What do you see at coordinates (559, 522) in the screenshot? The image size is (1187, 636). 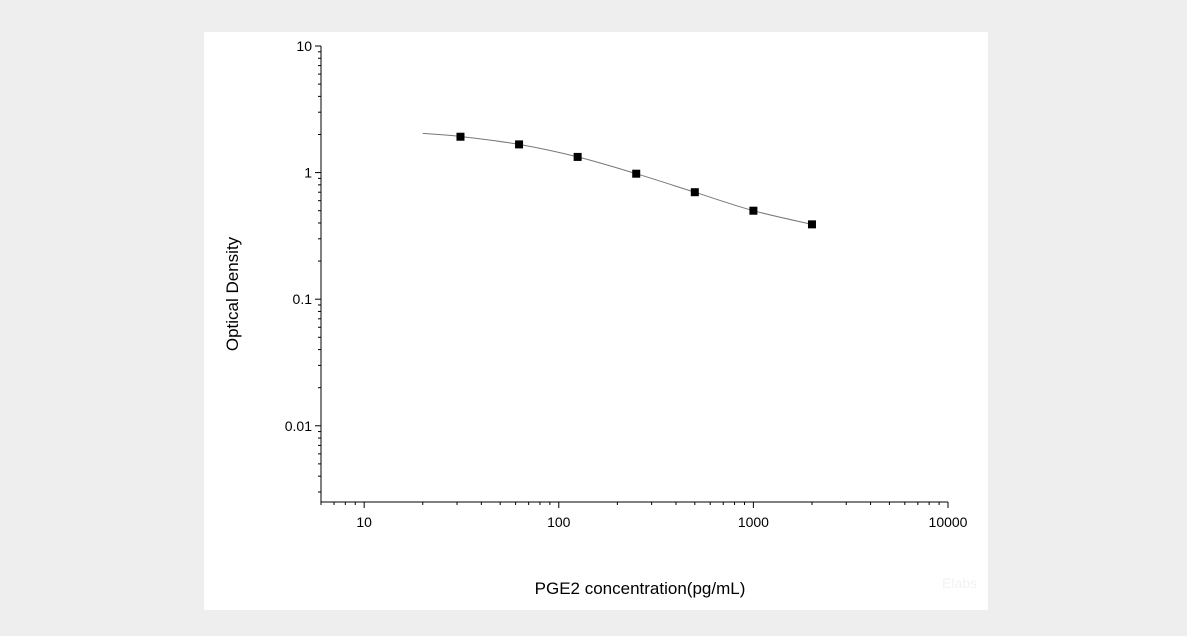 I see `x-tick-label: 100` at bounding box center [559, 522].